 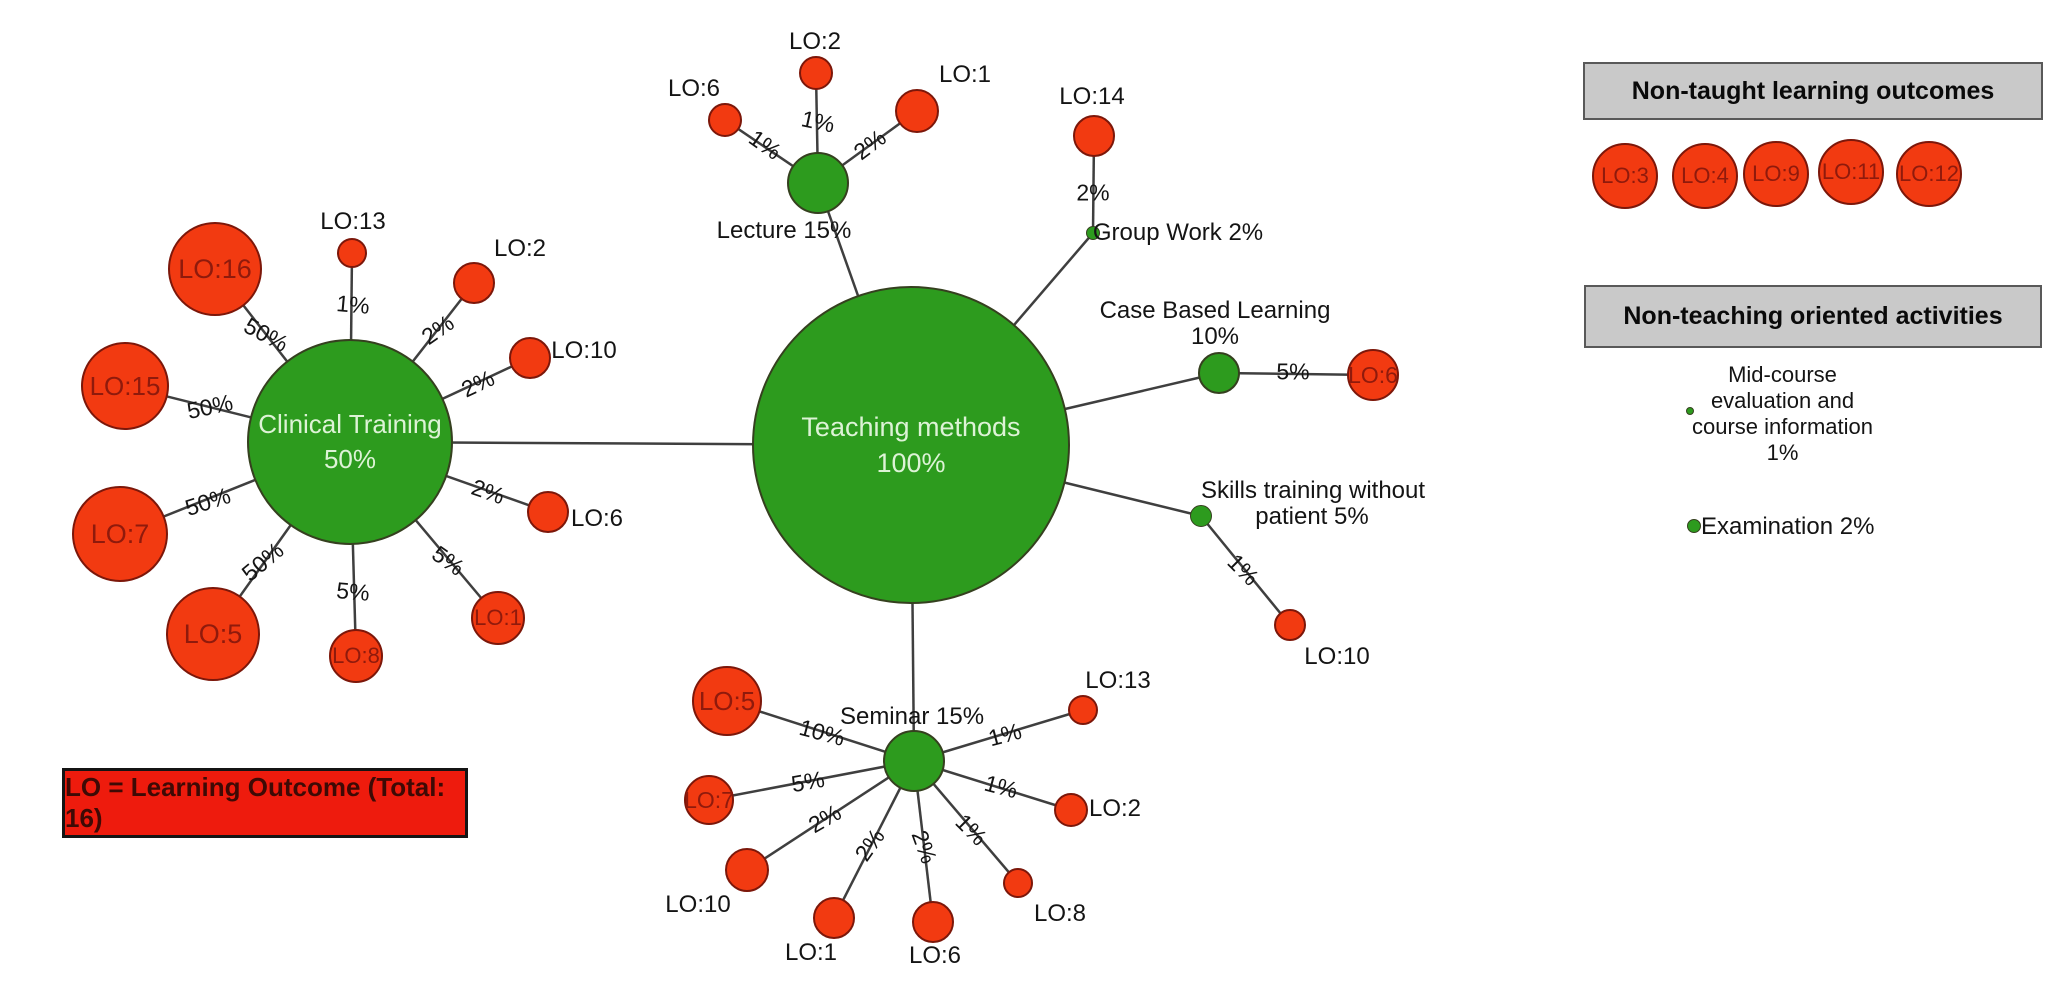 What do you see at coordinates (1694, 526) in the screenshot?
I see `examination-dot` at bounding box center [1694, 526].